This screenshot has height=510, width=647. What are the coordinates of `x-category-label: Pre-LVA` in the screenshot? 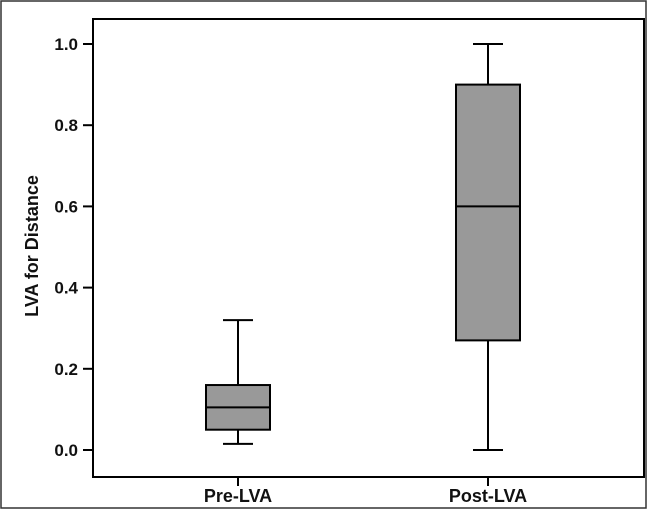 It's located at (238, 496).